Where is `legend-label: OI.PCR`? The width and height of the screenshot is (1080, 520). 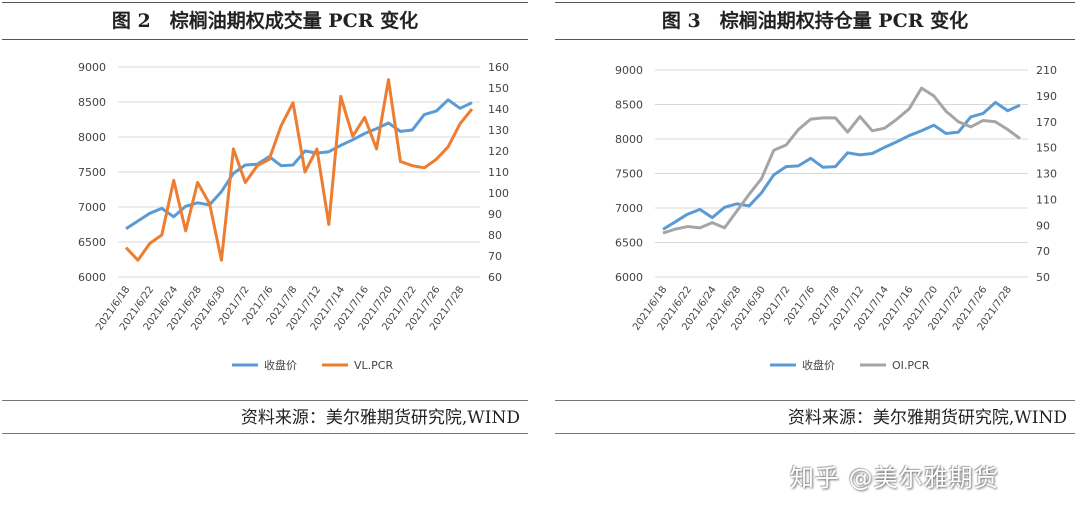
legend-label: OI.PCR is located at coordinates (911, 365).